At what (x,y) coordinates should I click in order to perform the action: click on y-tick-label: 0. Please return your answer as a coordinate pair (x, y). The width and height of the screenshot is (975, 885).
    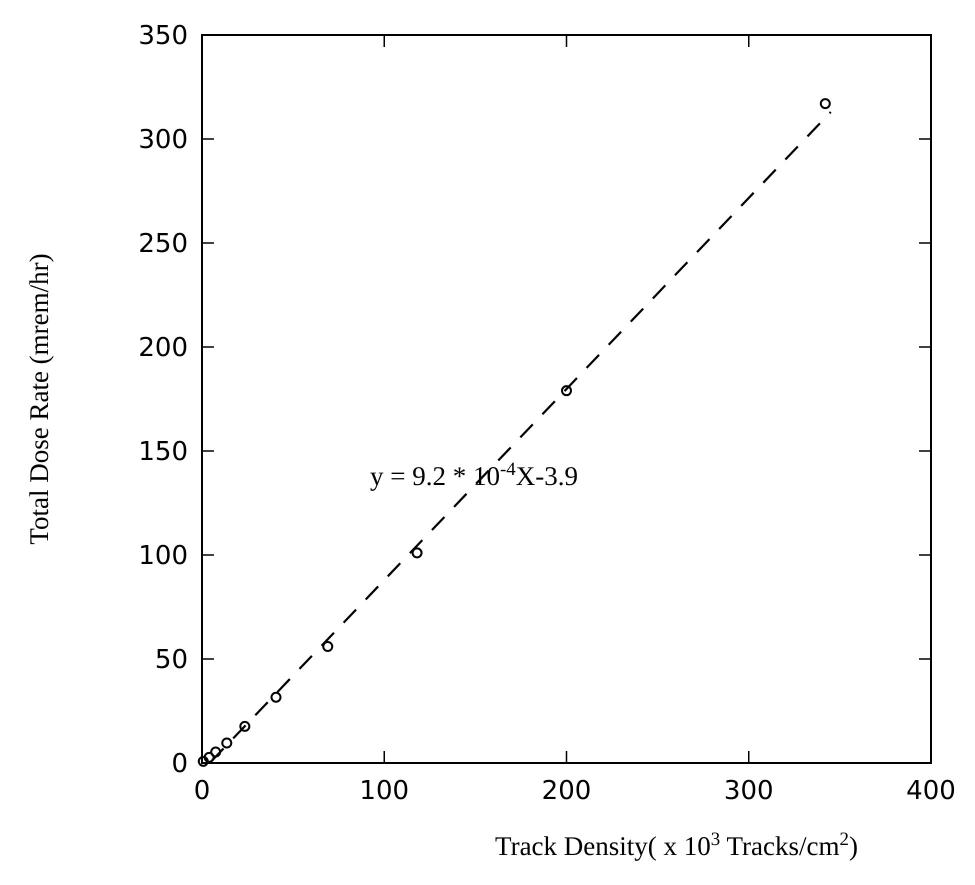
    Looking at the image, I should click on (179, 764).